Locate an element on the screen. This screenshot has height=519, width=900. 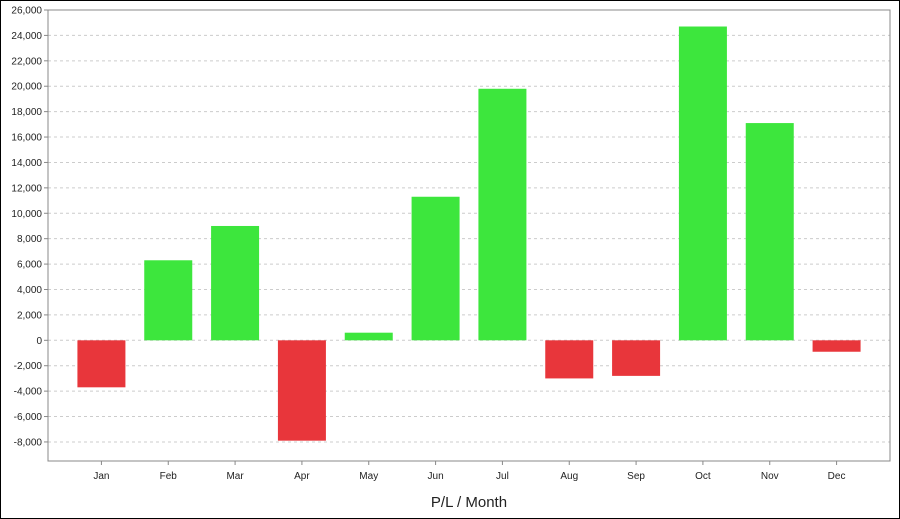
y-tick-label: 0 is located at coordinates (39, 341).